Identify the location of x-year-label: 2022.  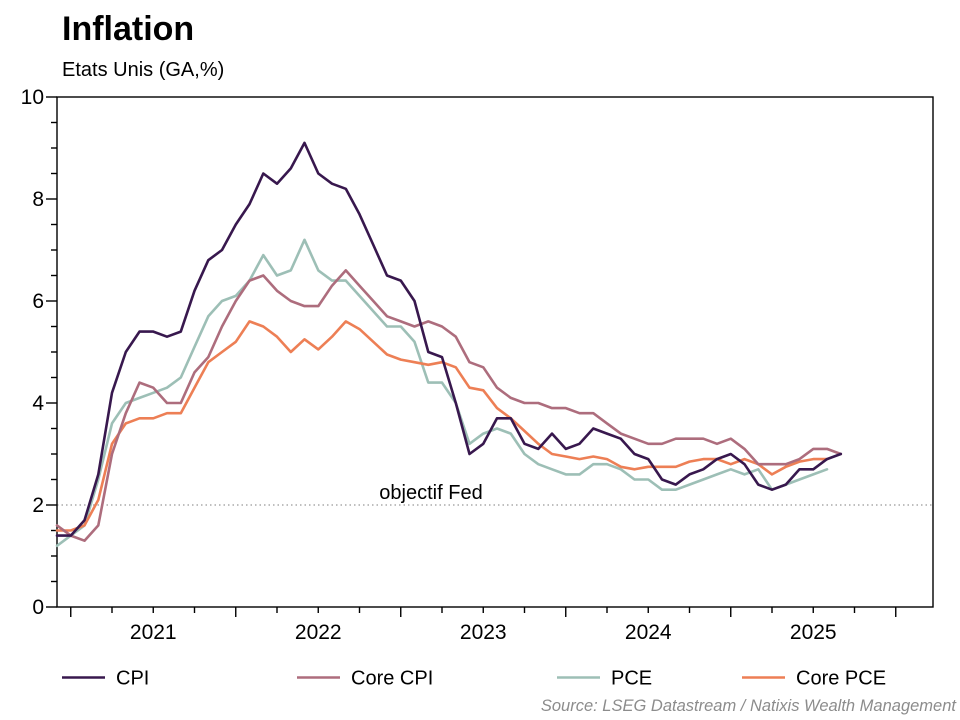
(318, 632).